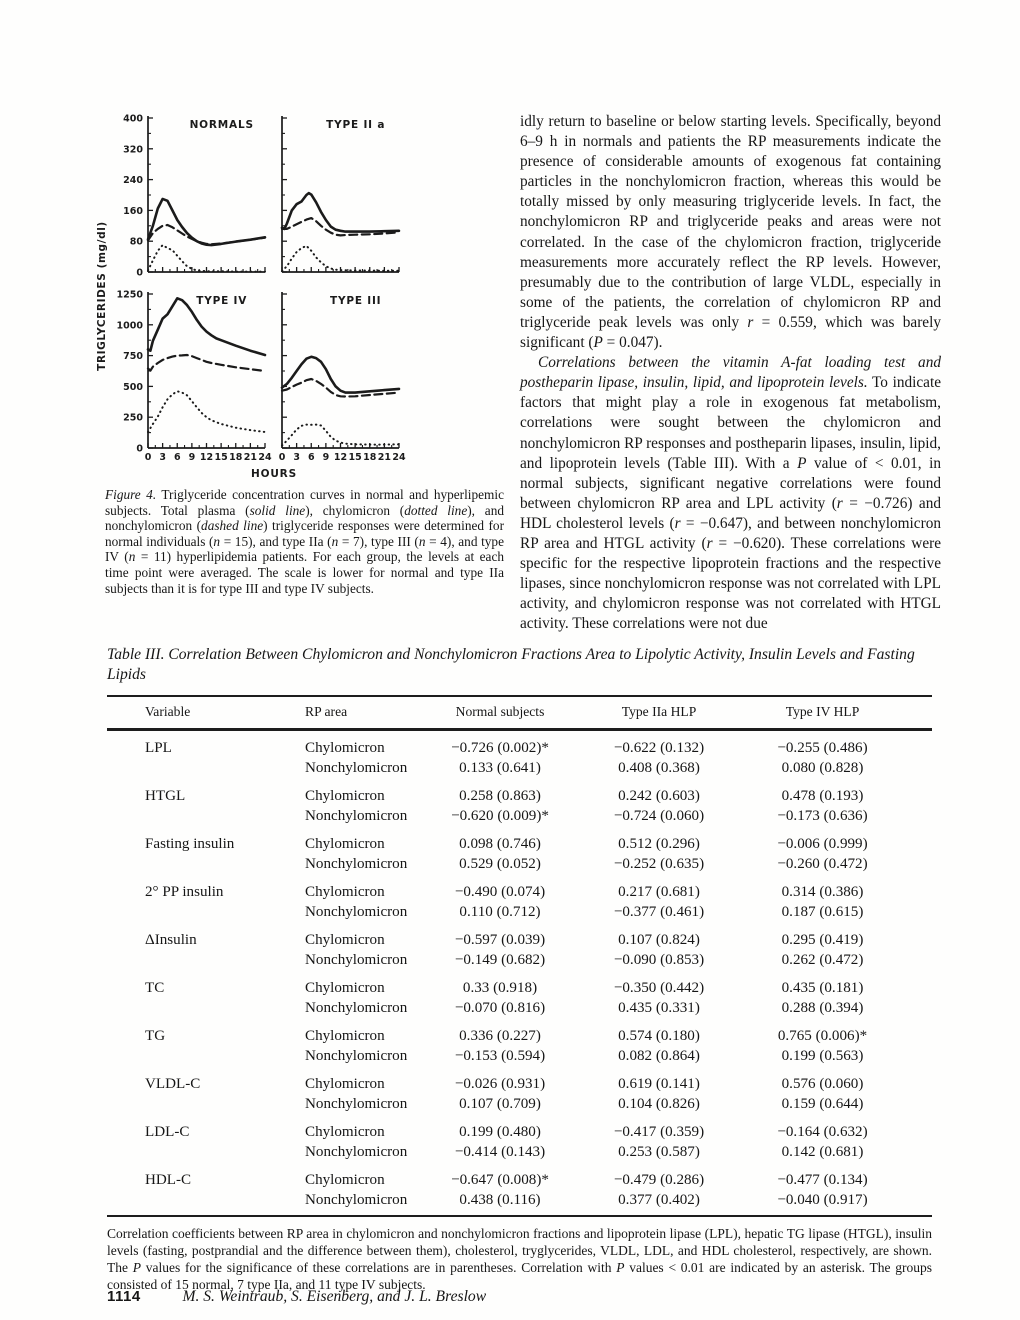 Image resolution: width=1020 pixels, height=1320 pixels. I want to click on value-cell: 0.187 (0.615), so click(822, 911).